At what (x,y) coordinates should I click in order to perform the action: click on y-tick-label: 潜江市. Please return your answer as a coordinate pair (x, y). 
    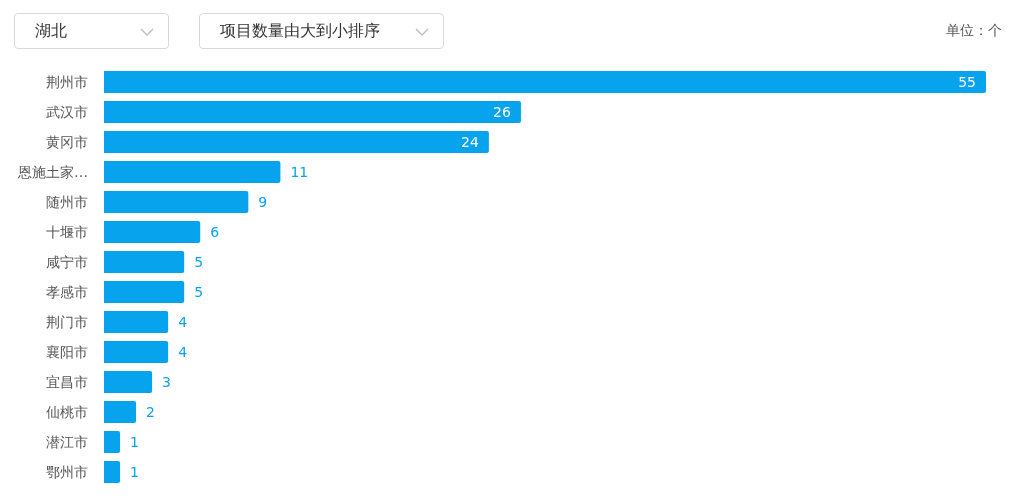
    Looking at the image, I should click on (67, 441).